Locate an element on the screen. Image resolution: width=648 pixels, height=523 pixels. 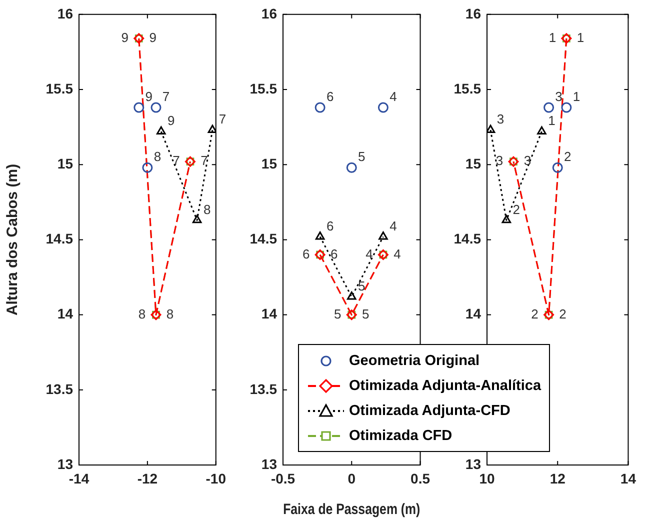
x-tick-label: -12 is located at coordinates (147, 478).